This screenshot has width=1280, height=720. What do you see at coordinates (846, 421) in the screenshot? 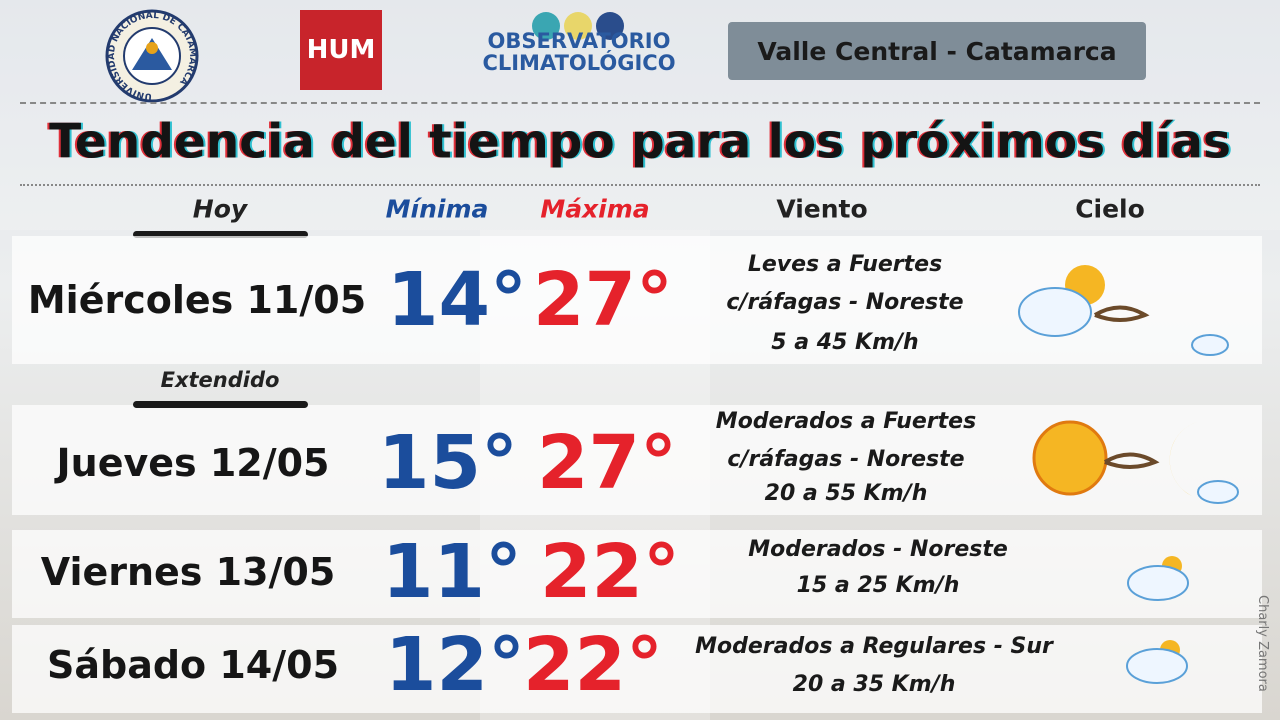
I see `wind-line: Moderados a Fuertes` at bounding box center [846, 421].